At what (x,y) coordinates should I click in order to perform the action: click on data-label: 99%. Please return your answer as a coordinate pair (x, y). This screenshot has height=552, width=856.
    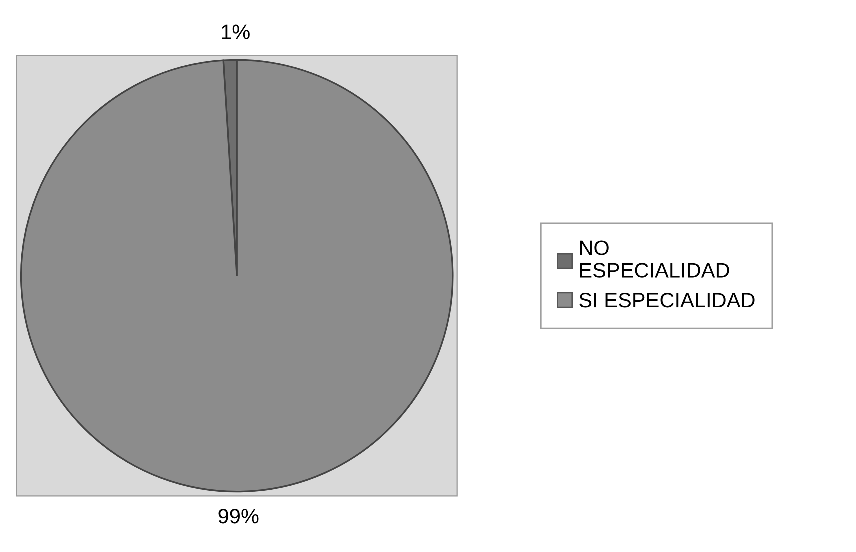
    Looking at the image, I should click on (238, 516).